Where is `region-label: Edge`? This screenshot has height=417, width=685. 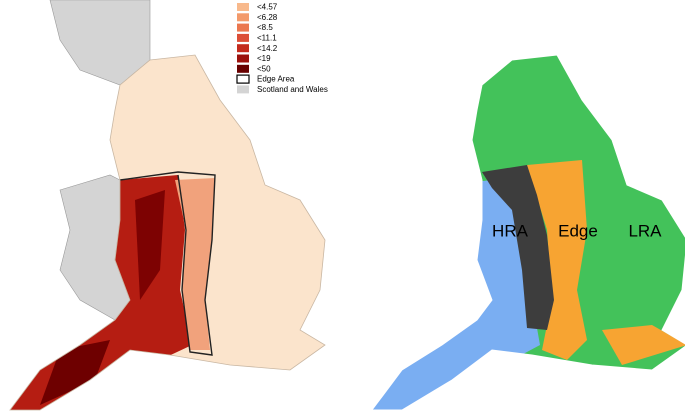
region-label: Edge is located at coordinates (578, 230).